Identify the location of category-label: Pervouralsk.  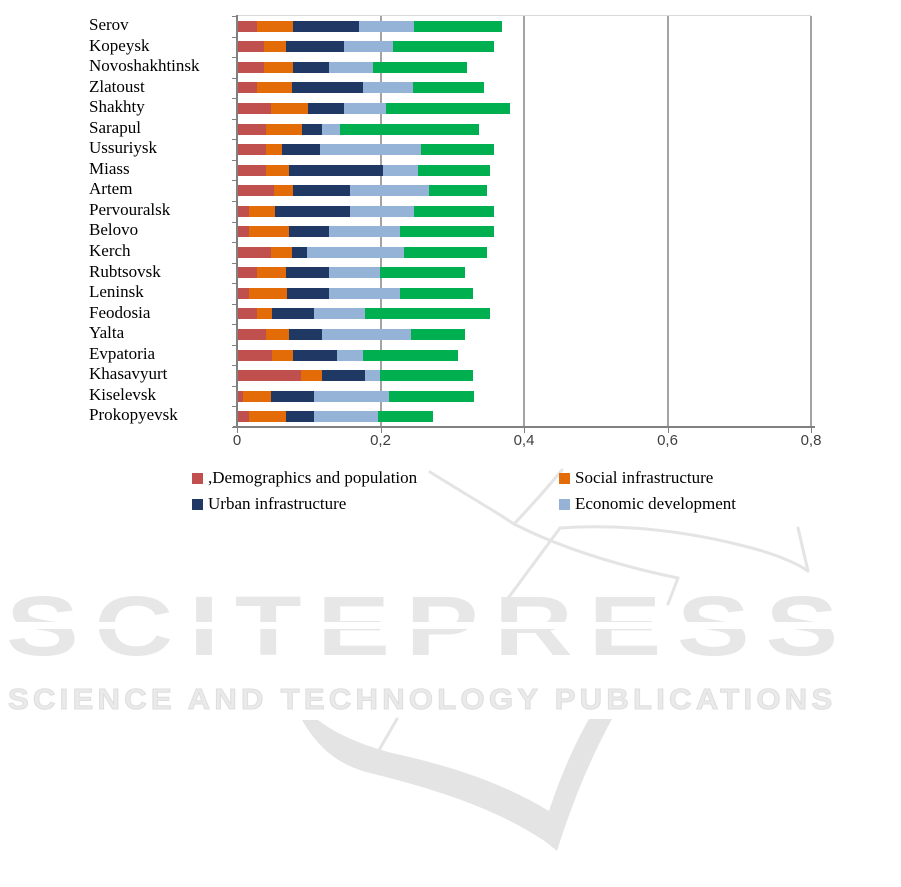
(130, 209).